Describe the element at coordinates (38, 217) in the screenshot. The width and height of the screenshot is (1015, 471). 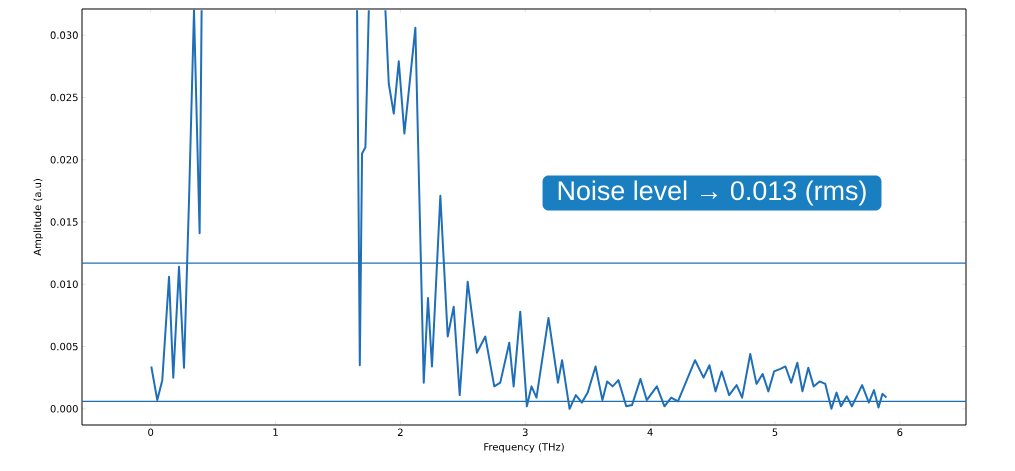
I see `y-axis-title: Amplitude (a.u)` at that location.